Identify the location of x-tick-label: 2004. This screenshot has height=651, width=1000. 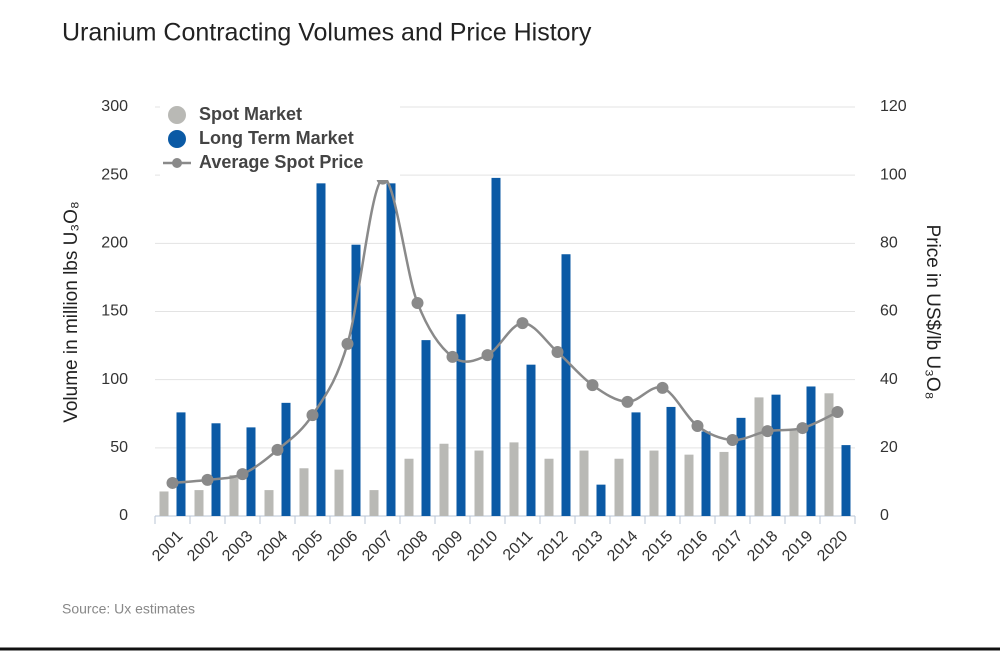
(272, 546).